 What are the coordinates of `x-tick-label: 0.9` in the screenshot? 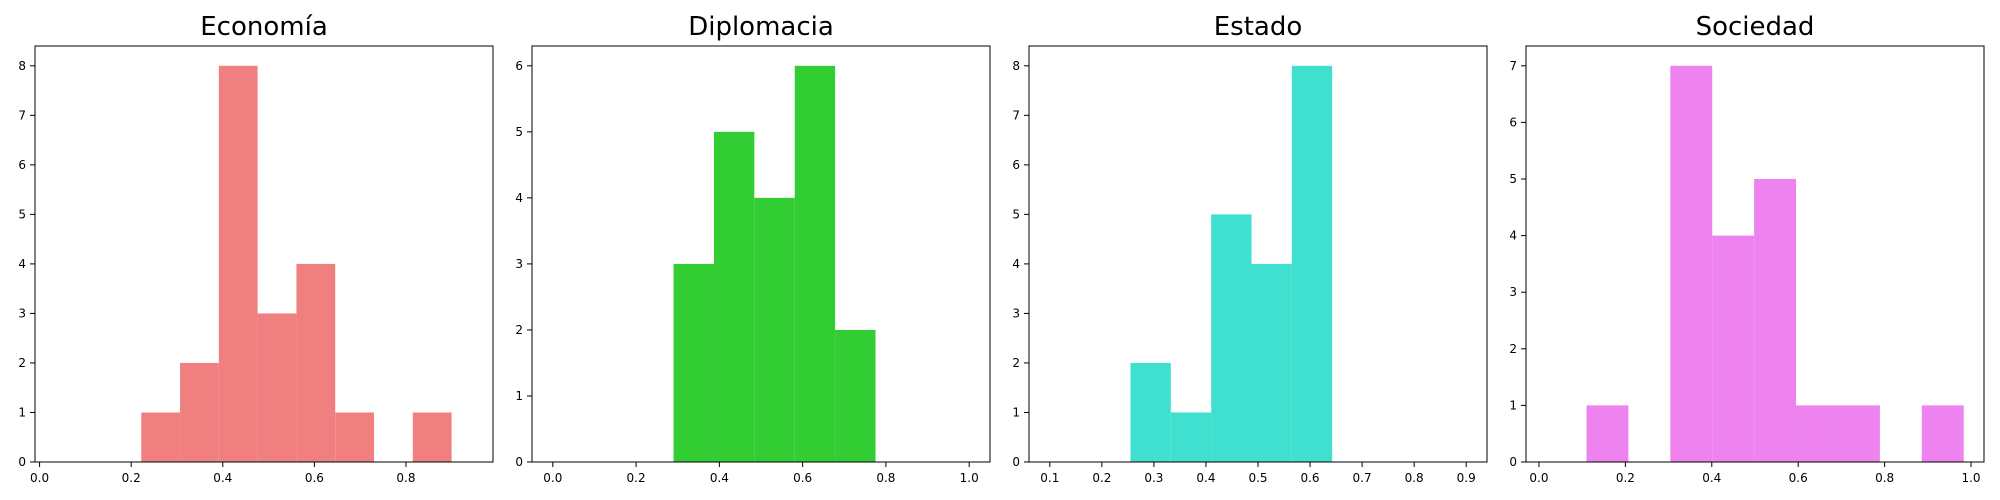 It's located at (1466, 478).